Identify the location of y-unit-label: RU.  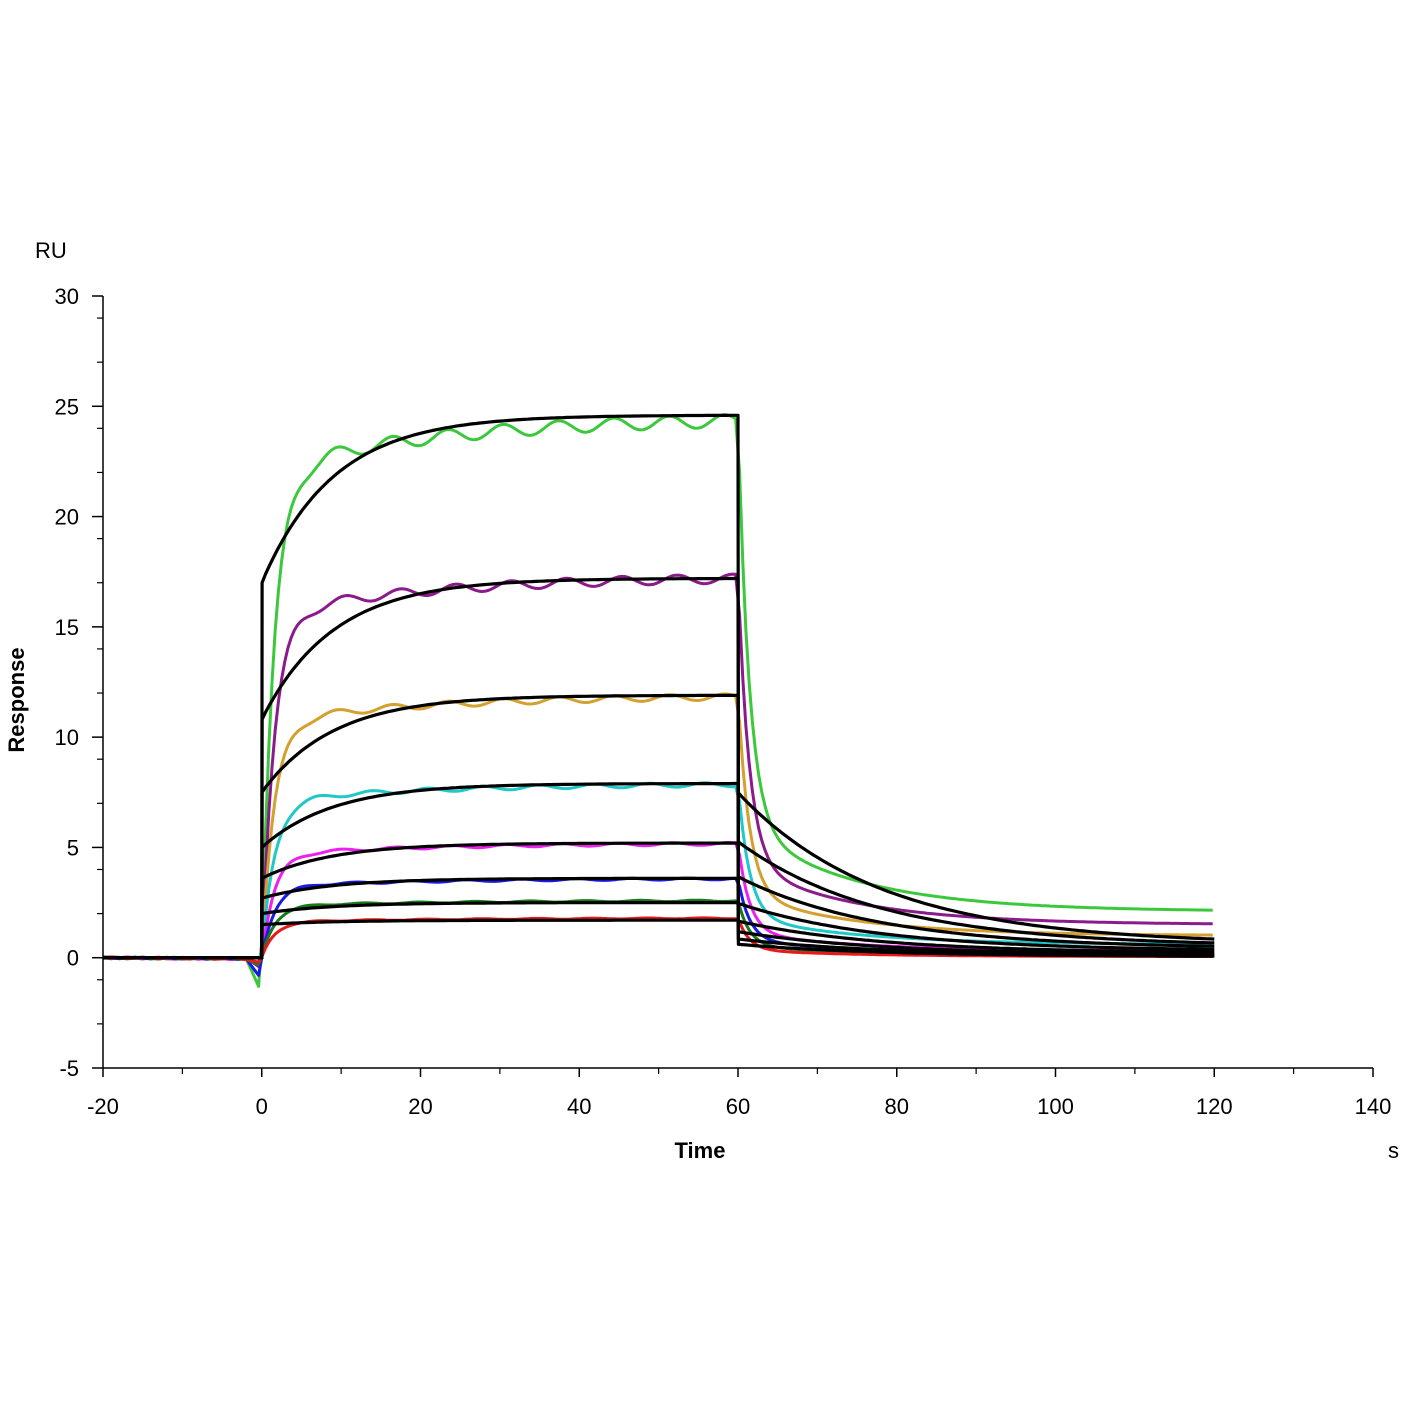
(51, 250).